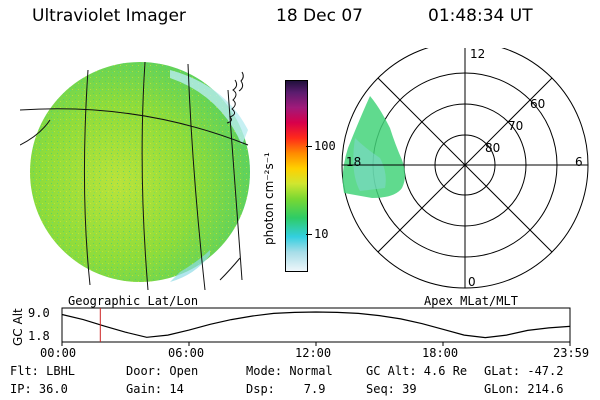 This screenshot has height=400, width=600. What do you see at coordinates (186, 353) in the screenshot?
I see `alt-xtick: 06:00` at bounding box center [186, 353].